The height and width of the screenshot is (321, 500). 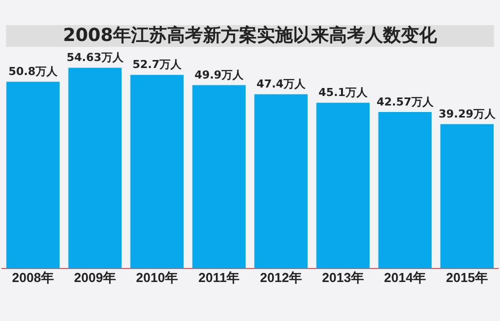 What do you see at coordinates (281, 277) in the screenshot?
I see `x-tick-label: 2012年` at bounding box center [281, 277].